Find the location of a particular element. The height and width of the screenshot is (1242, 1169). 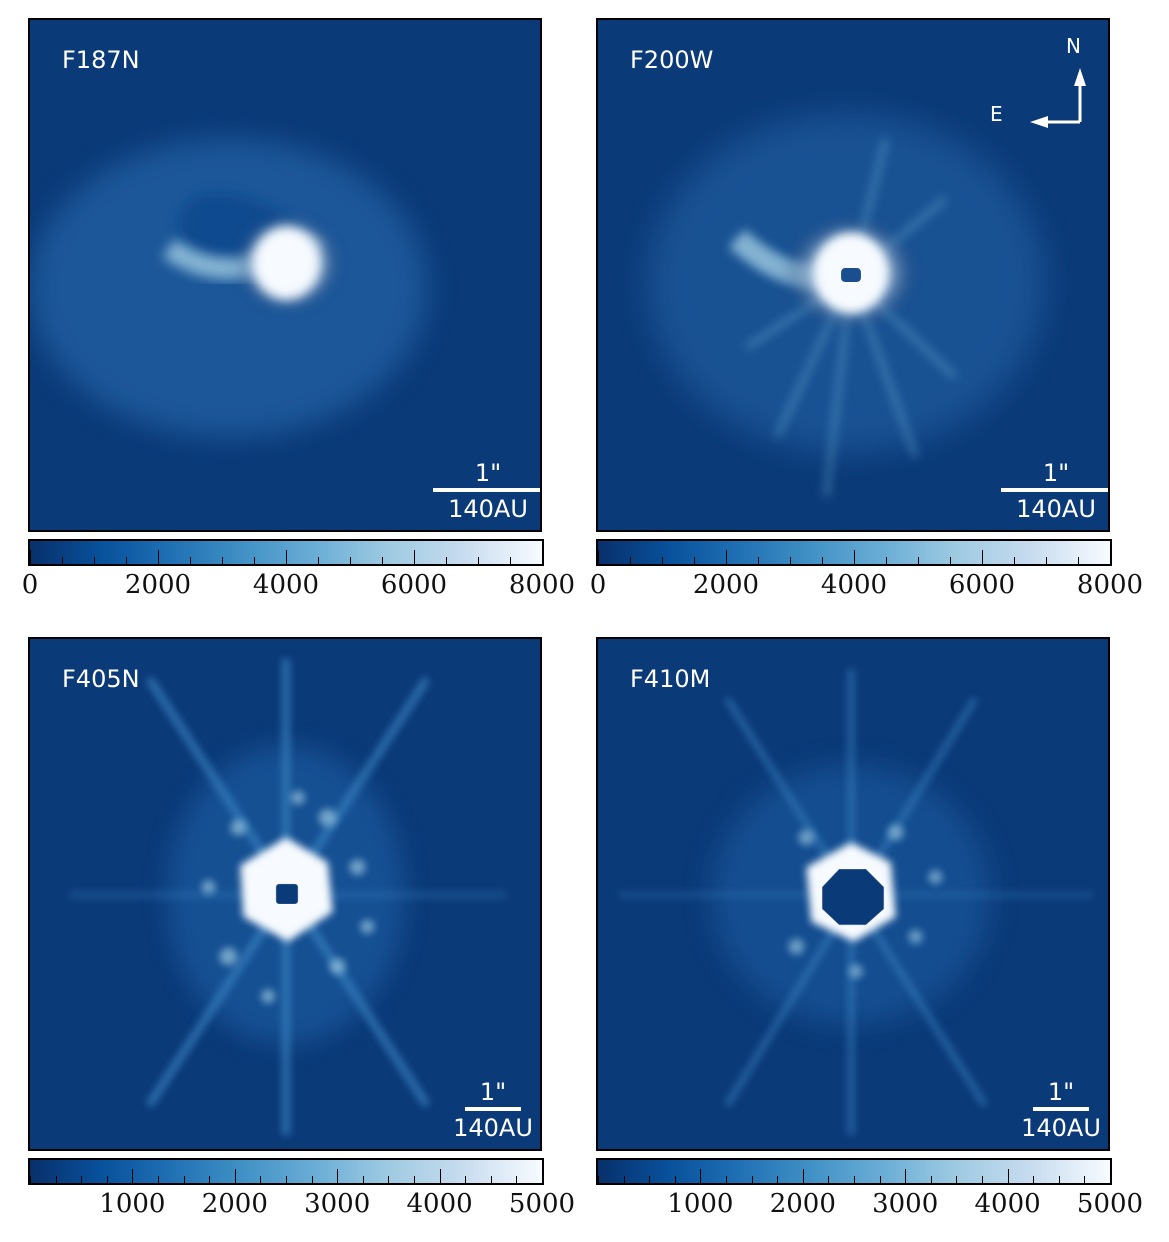

compass-north-label: N is located at coordinates (1073, 46).